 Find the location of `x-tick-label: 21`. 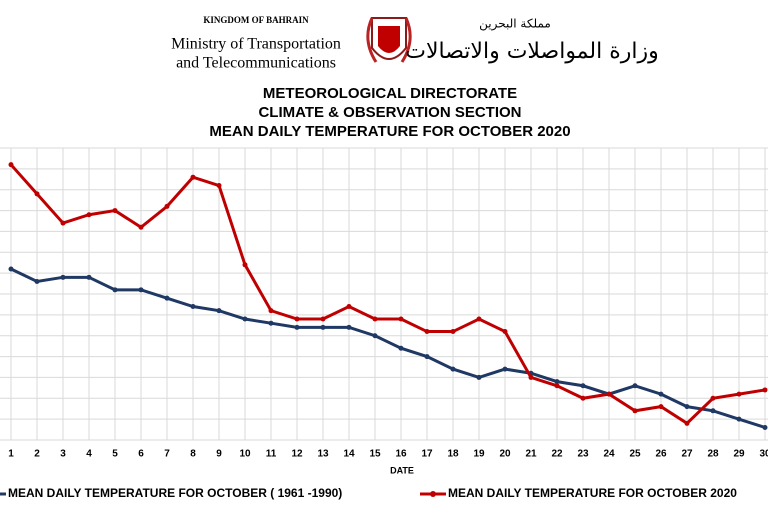

x-tick-label: 21 is located at coordinates (531, 454).